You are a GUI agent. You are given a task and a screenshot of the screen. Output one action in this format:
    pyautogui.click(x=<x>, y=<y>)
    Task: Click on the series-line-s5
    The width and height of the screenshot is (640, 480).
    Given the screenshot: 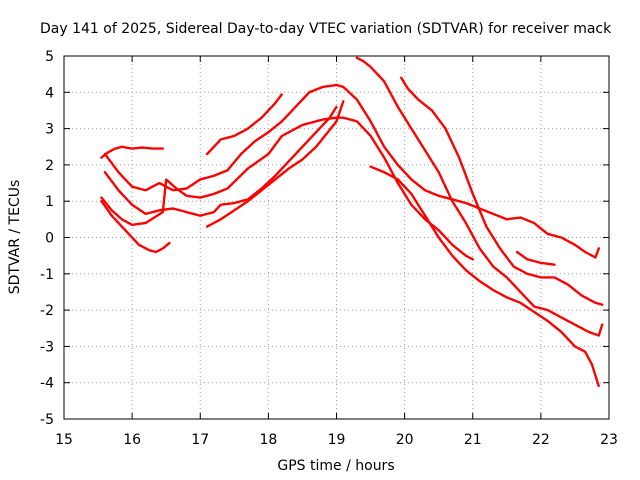 What is the action you would take?
    pyautogui.click(x=220, y=161)
    